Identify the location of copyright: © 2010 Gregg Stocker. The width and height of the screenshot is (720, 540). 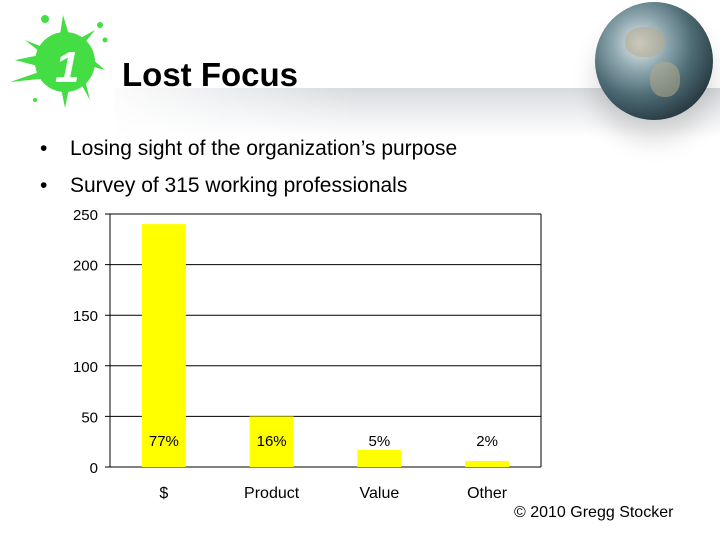
(594, 512).